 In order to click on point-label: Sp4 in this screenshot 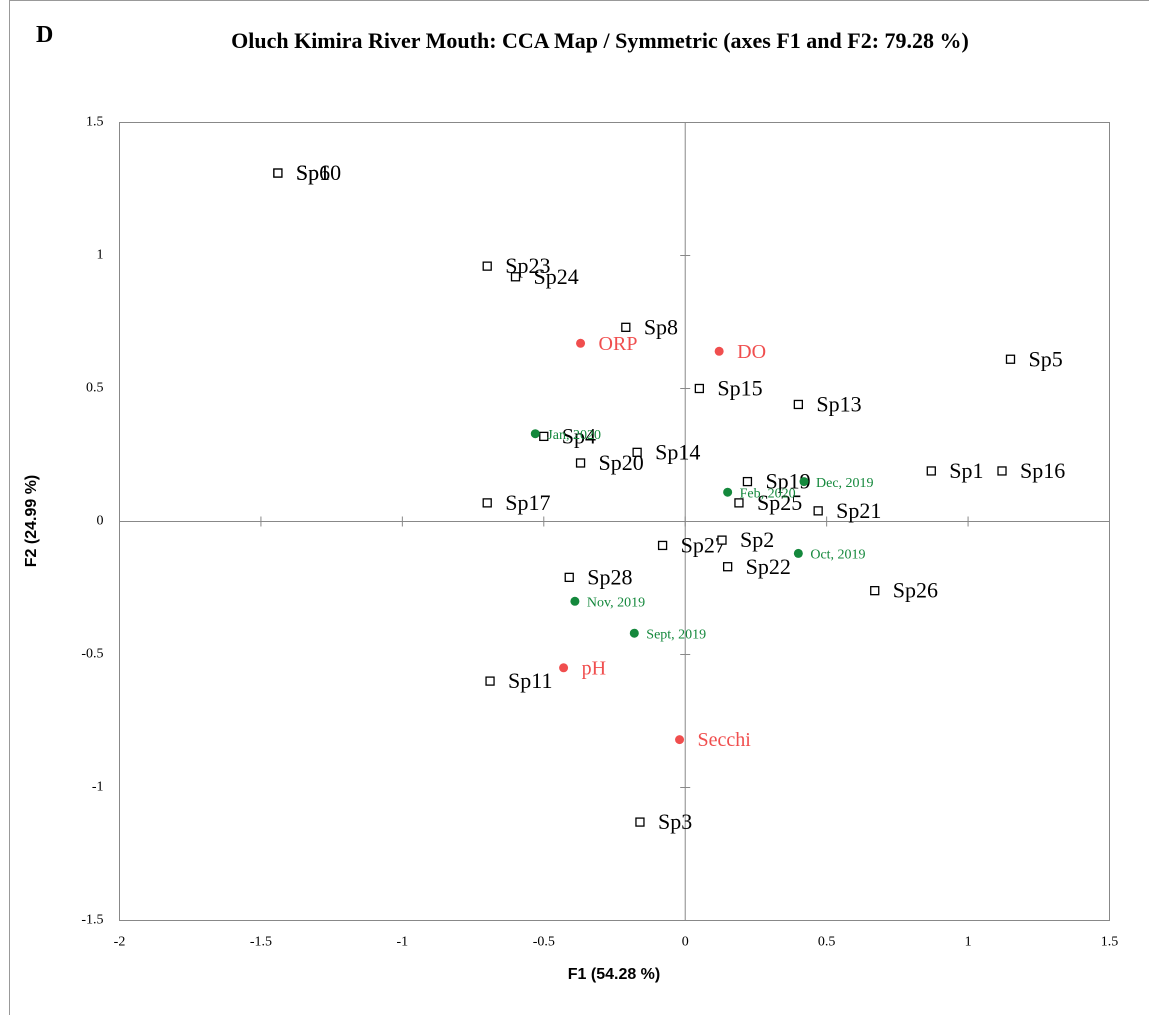, I will do `click(579, 435)`.